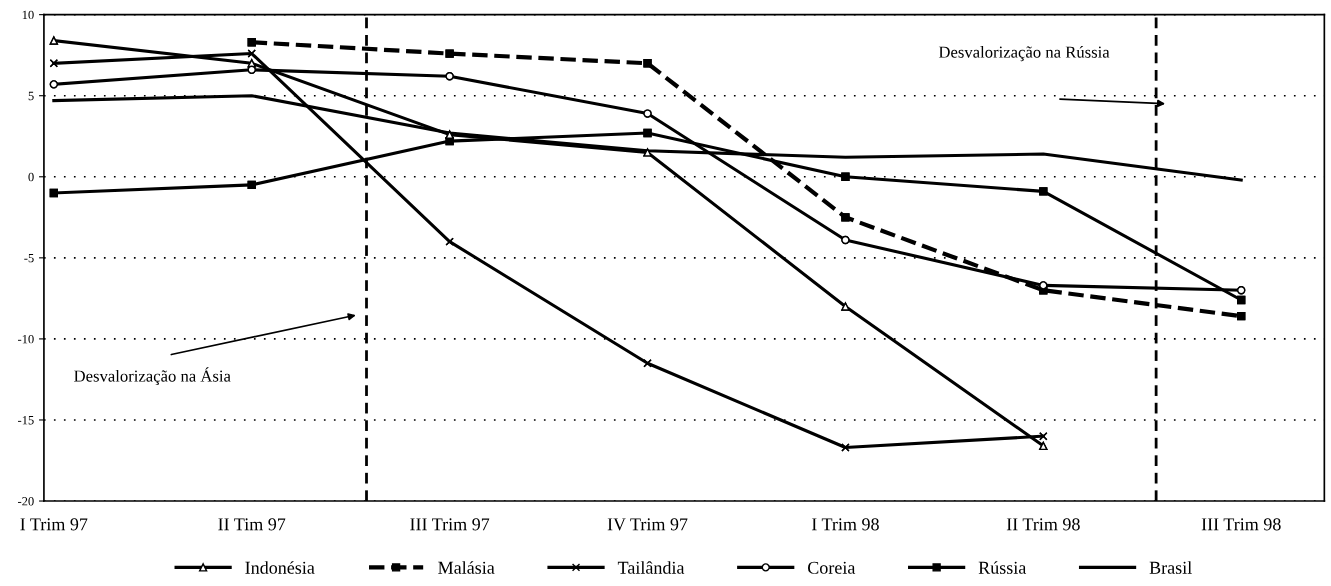  I want to click on x-tick-label: II Tim 97, so click(252, 524).